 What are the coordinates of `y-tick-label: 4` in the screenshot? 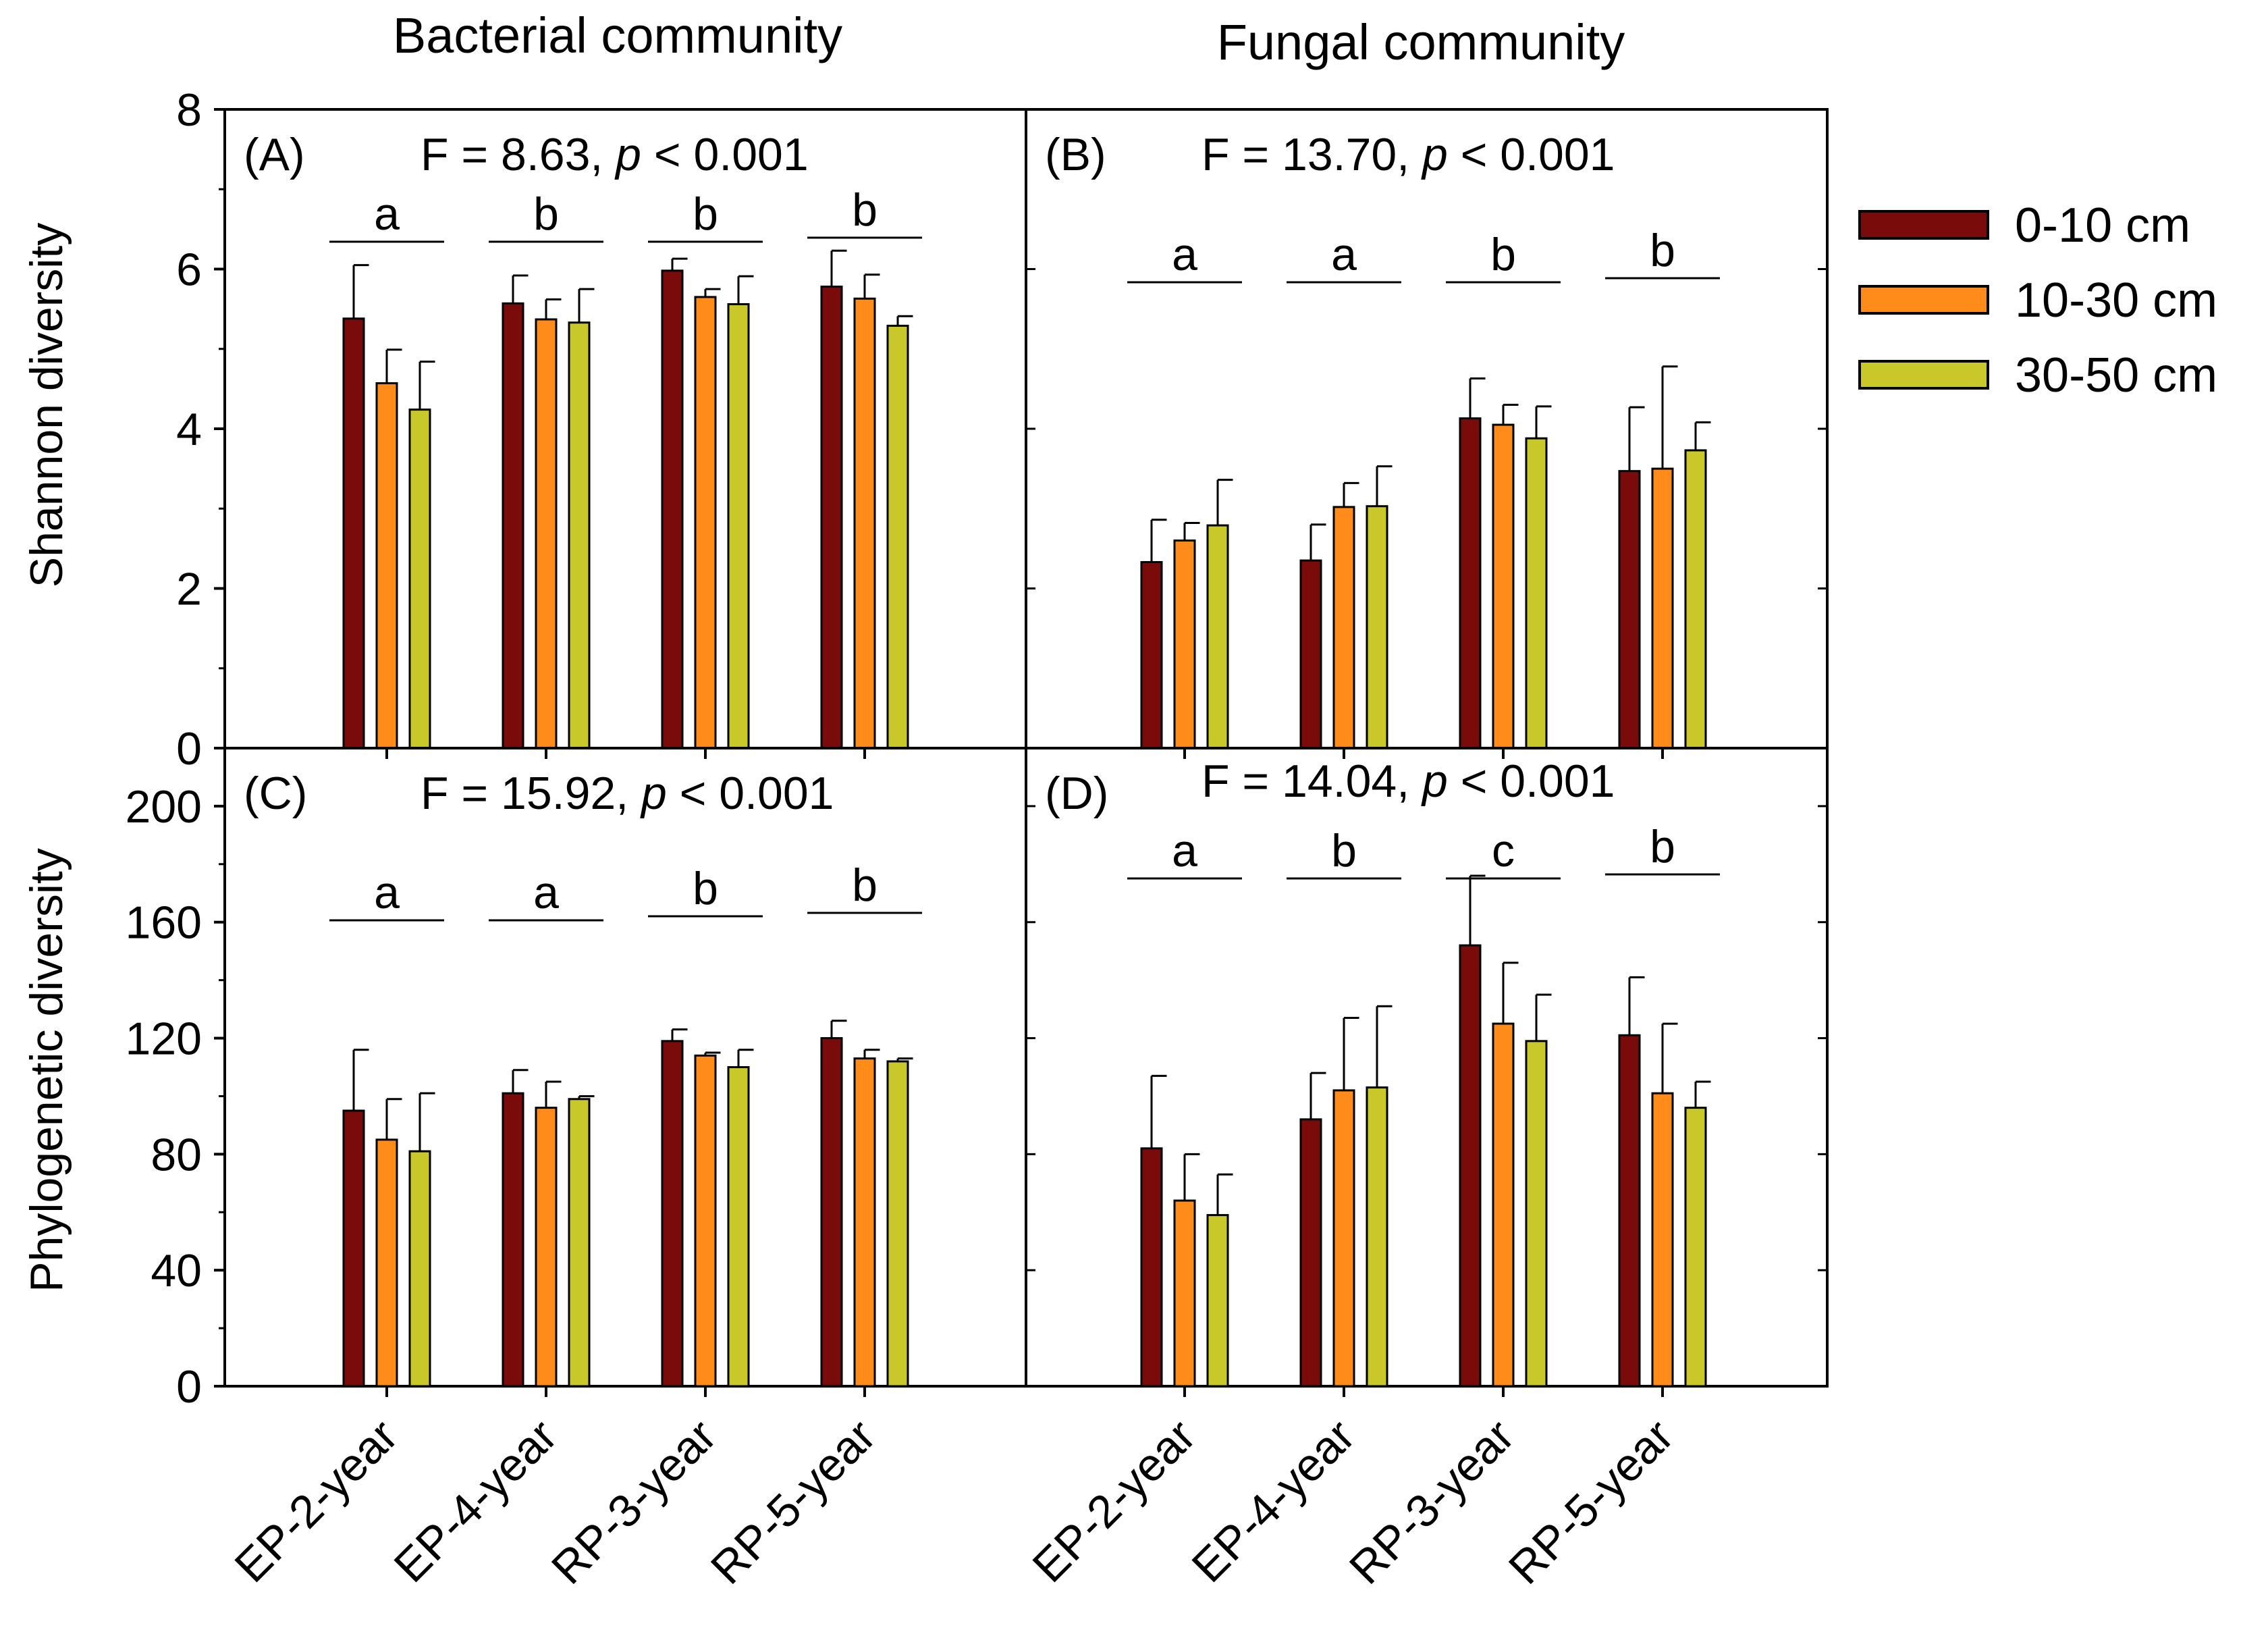 It's located at (189, 430).